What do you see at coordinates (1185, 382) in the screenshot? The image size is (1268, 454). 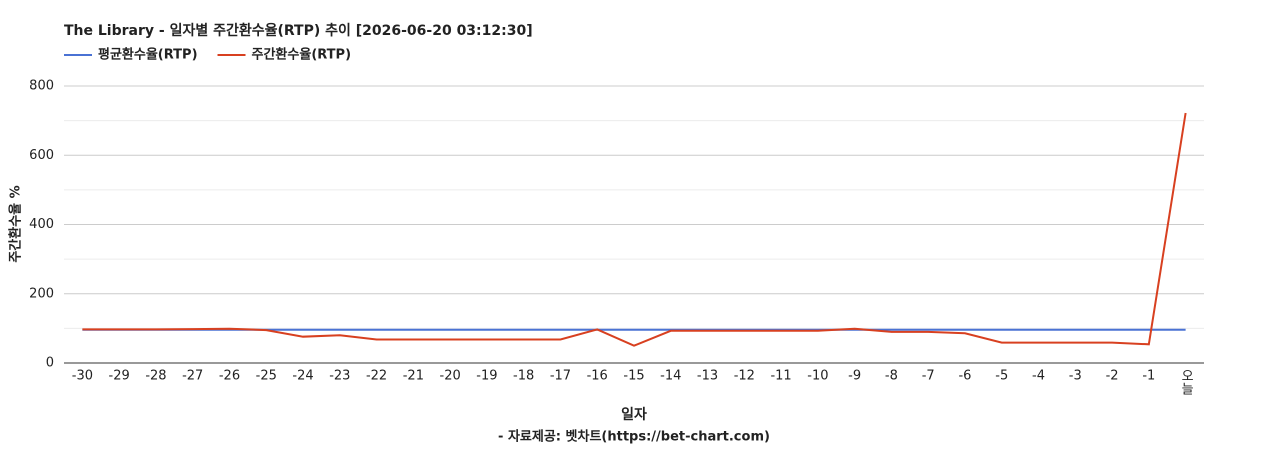 I see `x-tick-label: 오늘` at bounding box center [1185, 382].